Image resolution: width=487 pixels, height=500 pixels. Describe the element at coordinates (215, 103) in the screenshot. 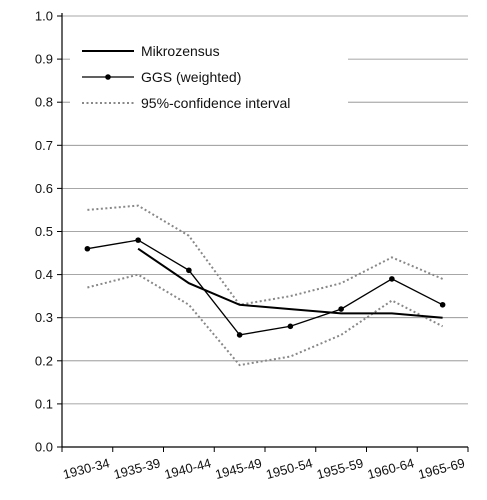

I see `legend-label-ci: 95%-confidence interval` at that location.